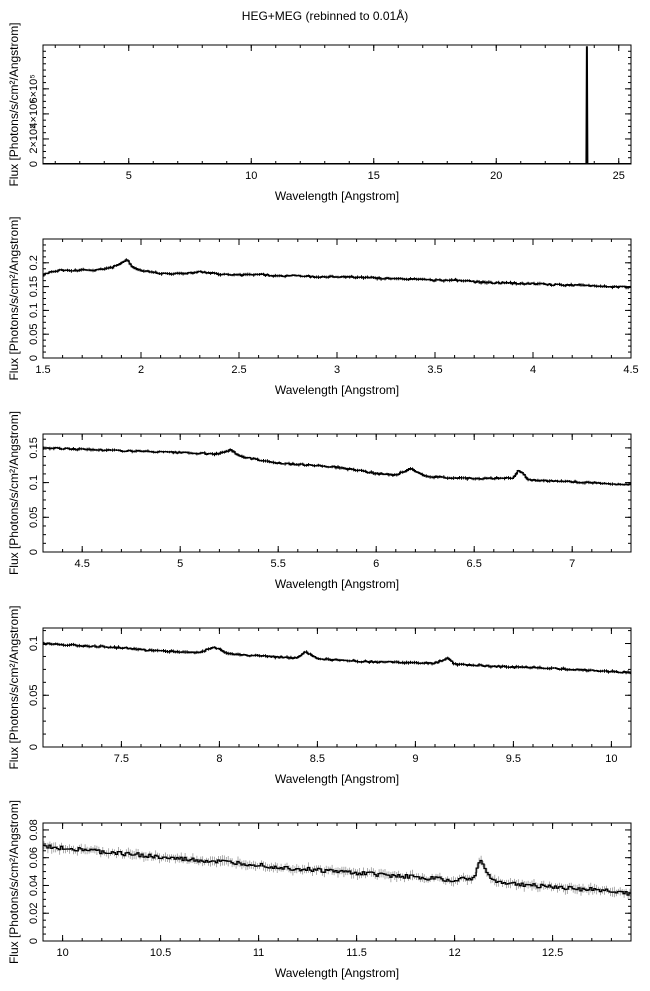 This screenshot has width=650, height=991. Describe the element at coordinates (160, 953) in the screenshot. I see `x-tick-label: 10.5` at that location.